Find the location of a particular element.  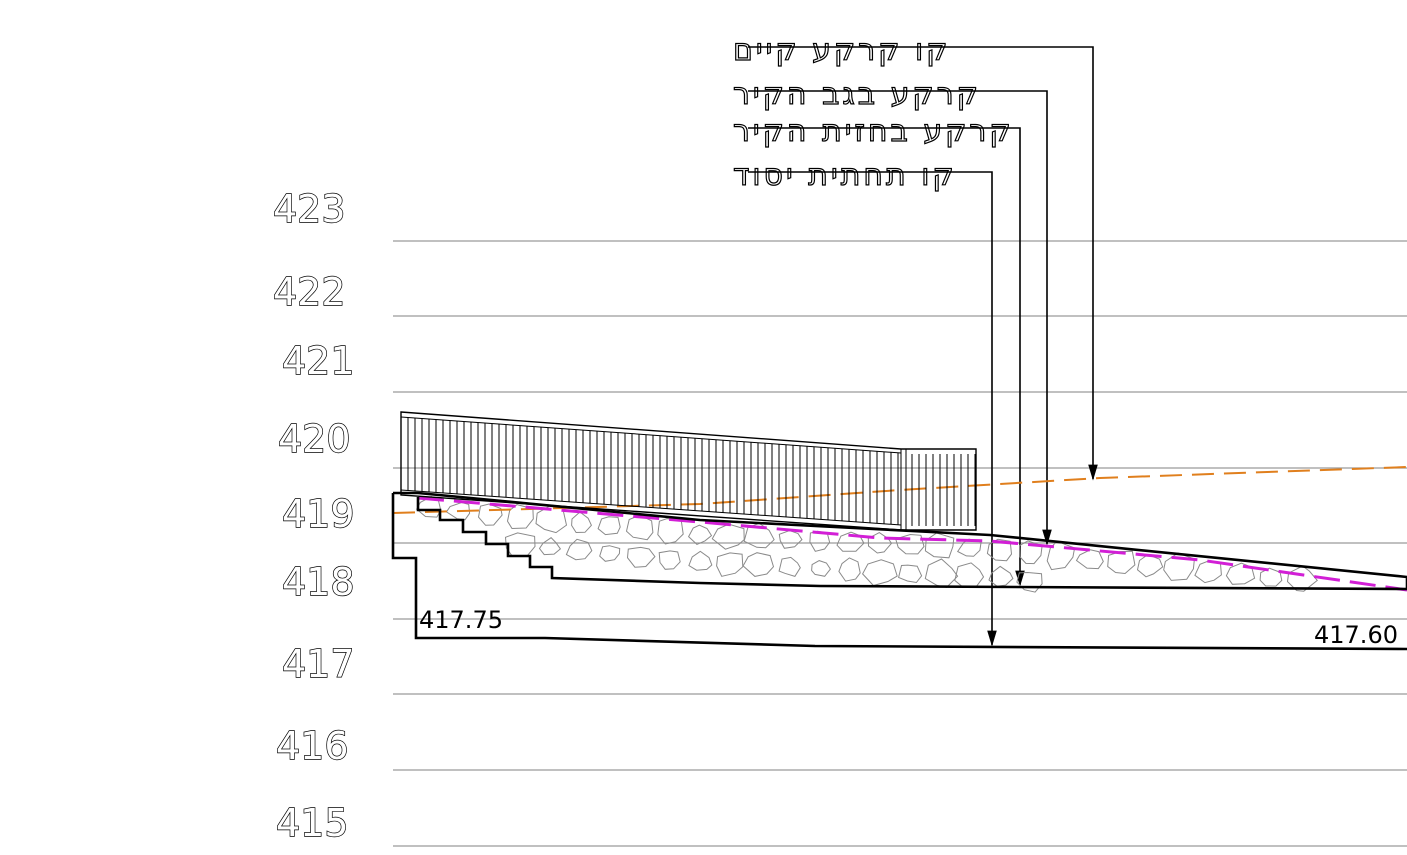

foundation-outline is located at coordinates (899, 572).